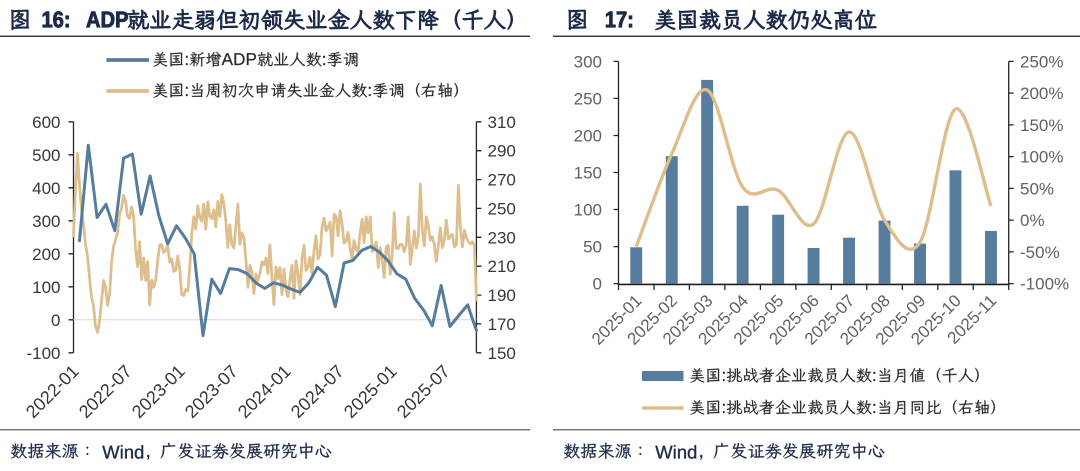 This screenshot has height=471, width=1080. I want to click on svg-text: 0%, so click(1032, 220).